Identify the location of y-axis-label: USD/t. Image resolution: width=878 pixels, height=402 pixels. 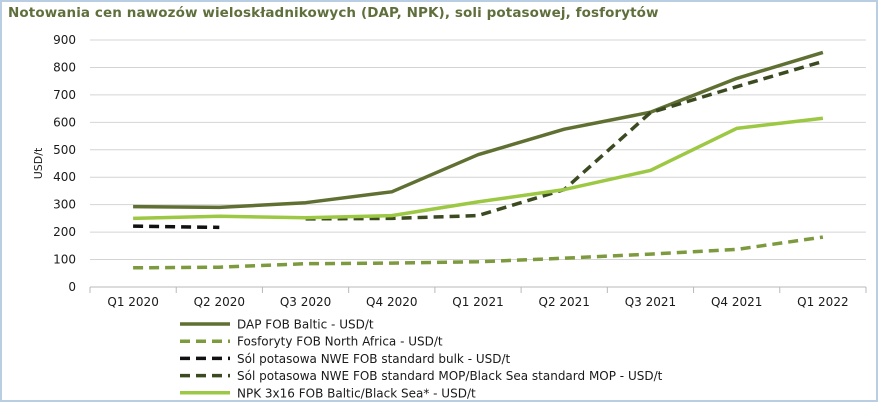
(38, 163).